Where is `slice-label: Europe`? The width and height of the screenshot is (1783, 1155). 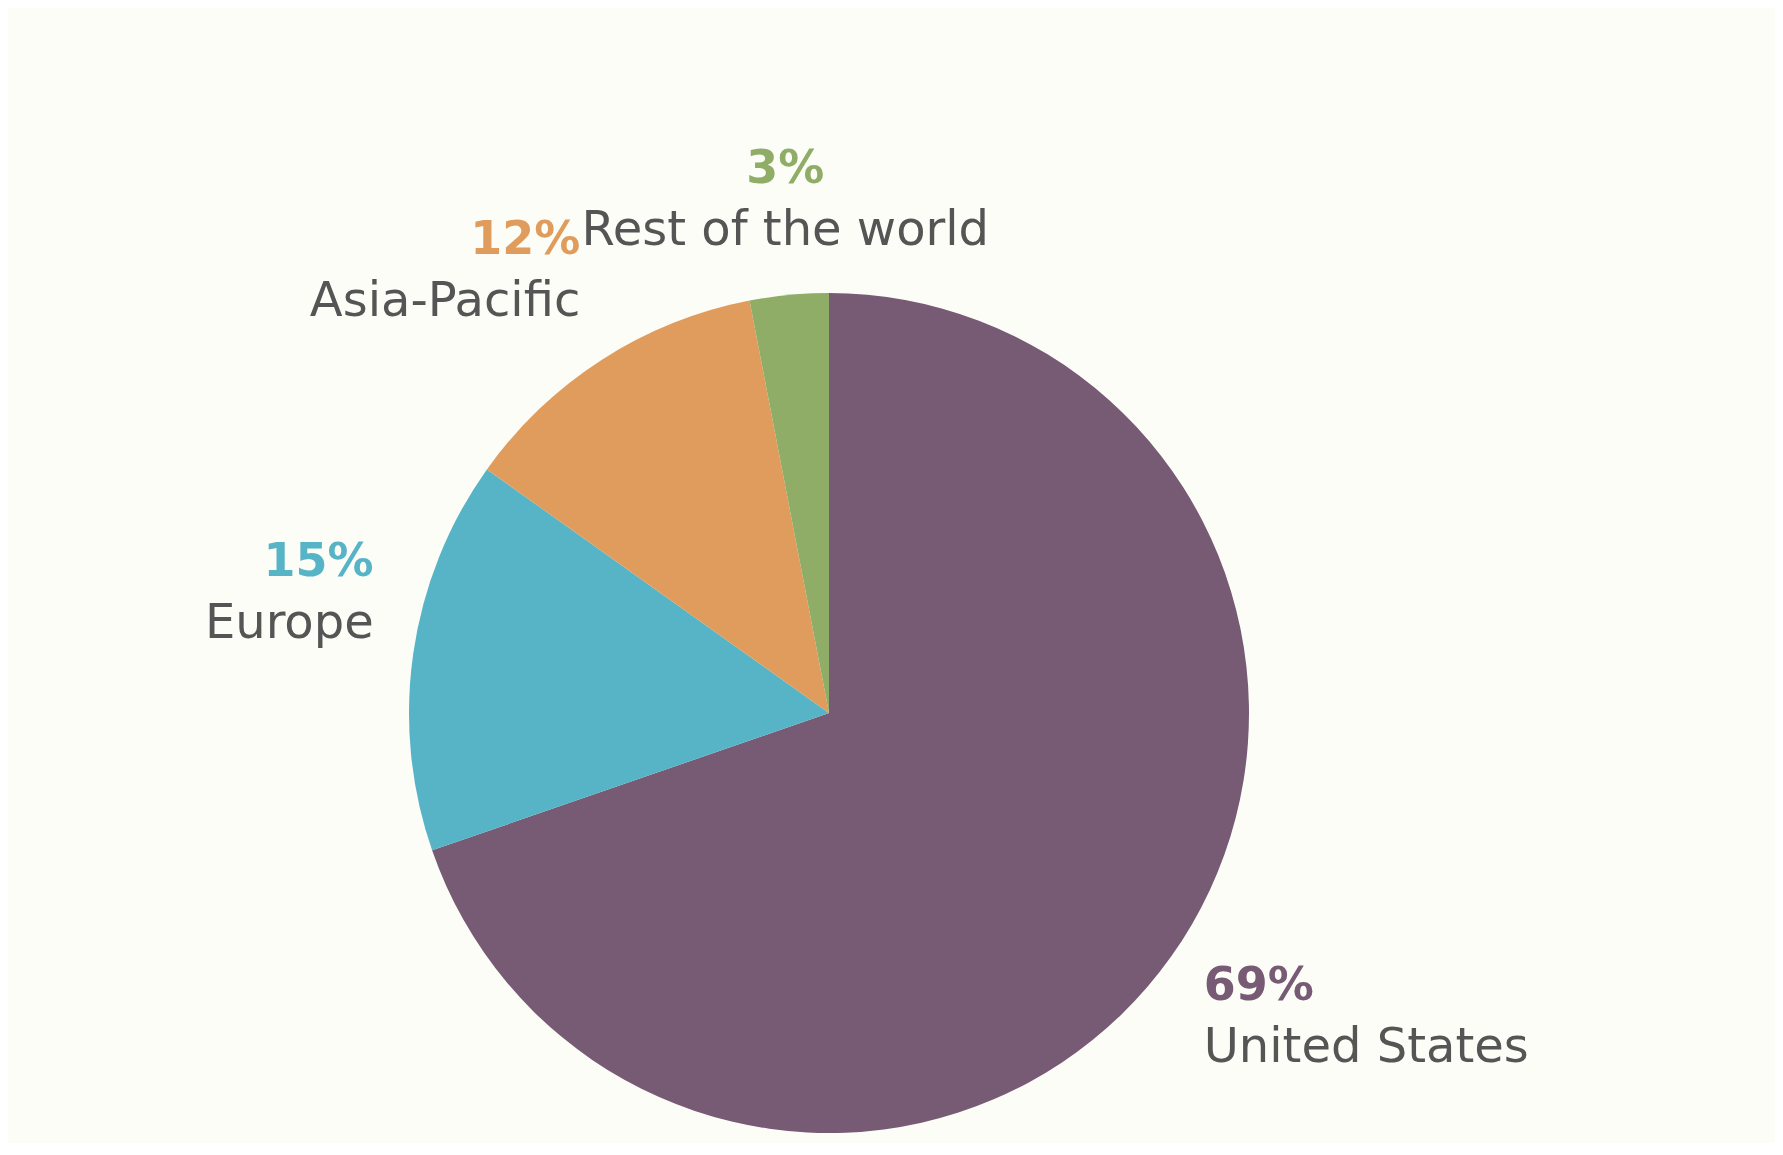
slice-label: Europe is located at coordinates (289, 620).